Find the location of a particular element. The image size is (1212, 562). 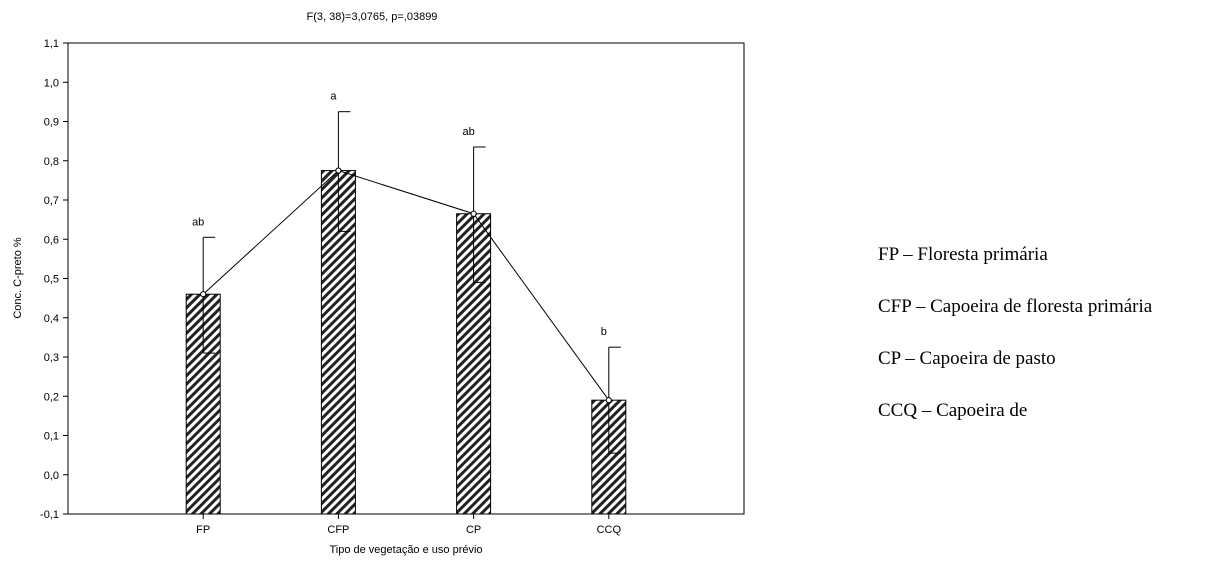

x-tick-label: CFP is located at coordinates (338, 530).